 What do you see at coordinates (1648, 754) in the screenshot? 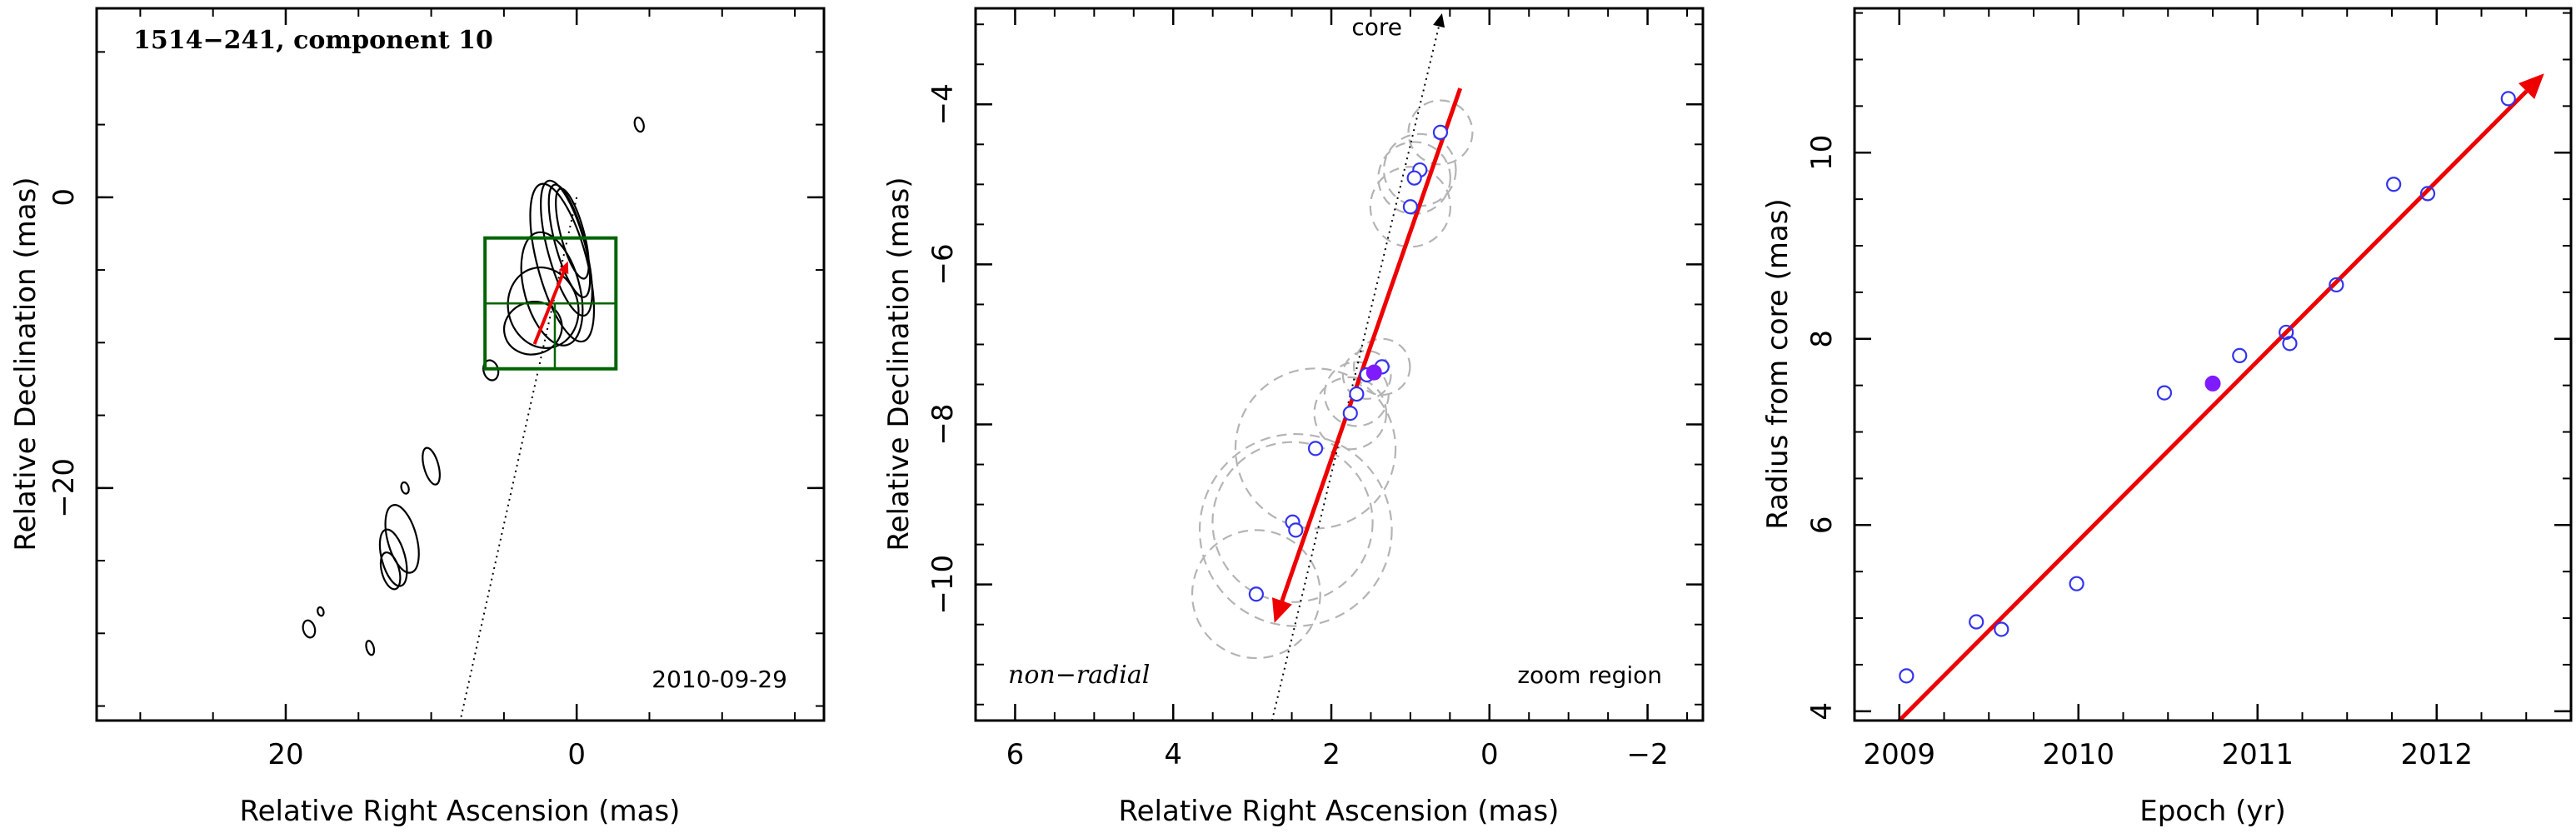
I see `p2-xtick-label: −2` at bounding box center [1648, 754].